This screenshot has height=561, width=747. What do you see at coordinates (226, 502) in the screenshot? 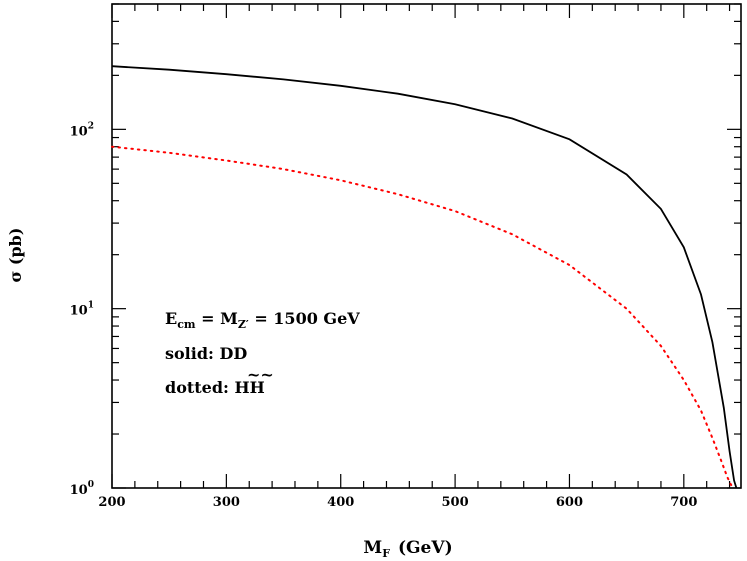
I see `x-tick-label: 300` at bounding box center [226, 502].